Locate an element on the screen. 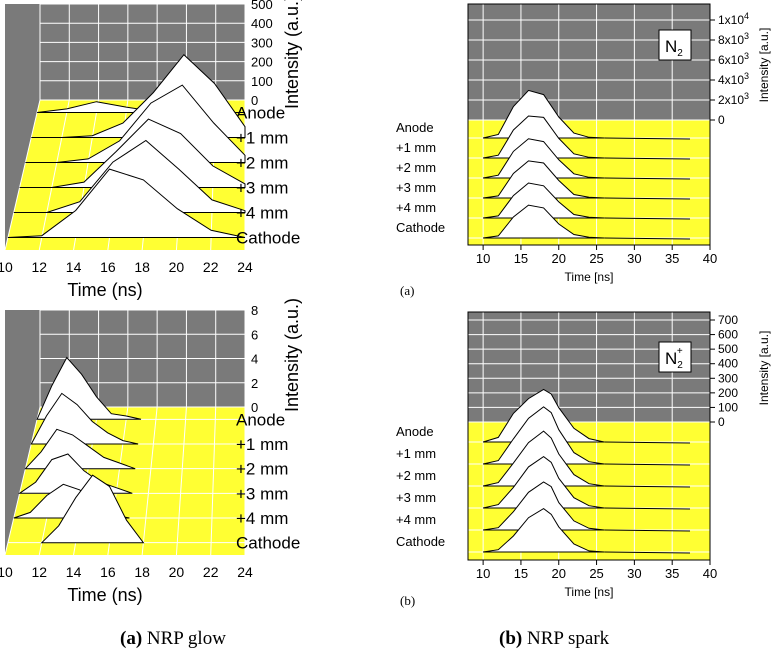 Image resolution: width=773 pixels, height=661 pixels. pc-x-tick: 12 is located at coordinates (39, 572).